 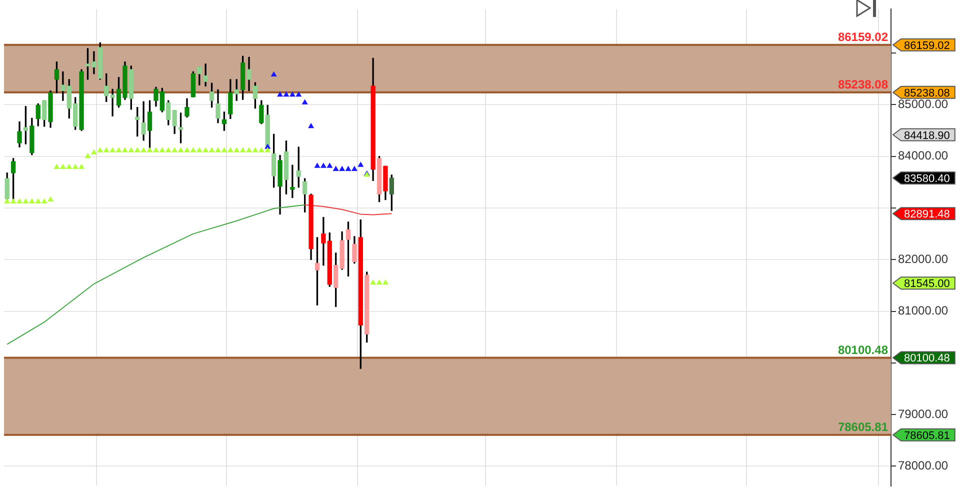 I want to click on candlestick, so click(x=292, y=181).